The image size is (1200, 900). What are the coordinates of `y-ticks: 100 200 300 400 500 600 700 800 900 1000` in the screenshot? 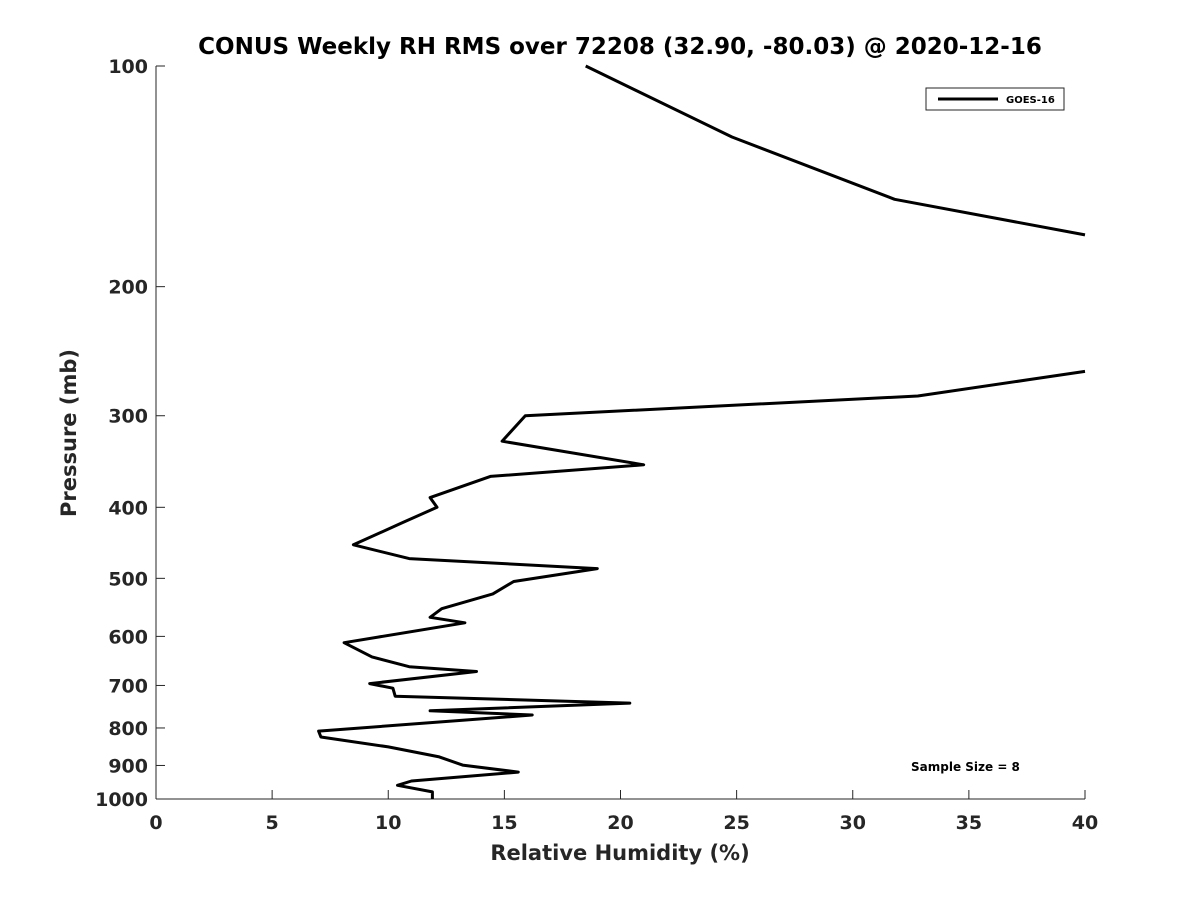 It's located at (130, 433).